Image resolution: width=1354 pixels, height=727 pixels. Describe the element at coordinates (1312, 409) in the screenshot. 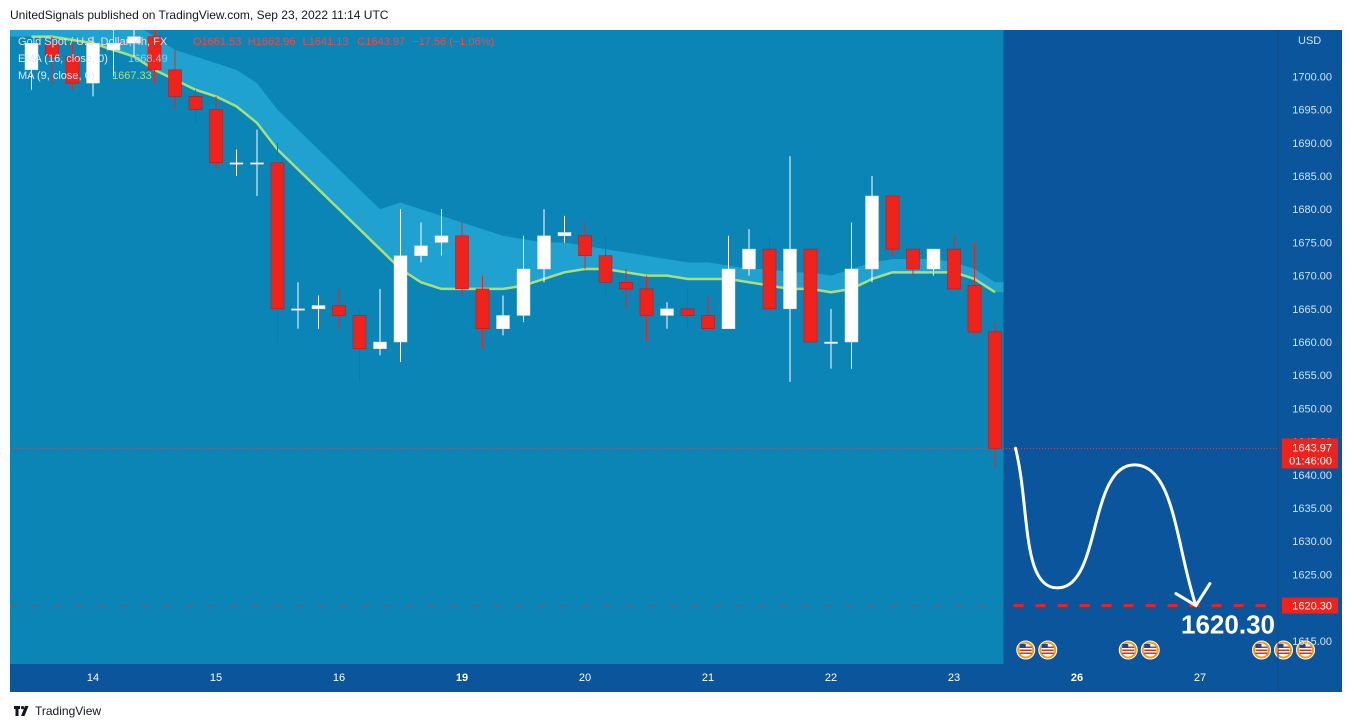

I see `price-tick-label: 1650.00` at that location.